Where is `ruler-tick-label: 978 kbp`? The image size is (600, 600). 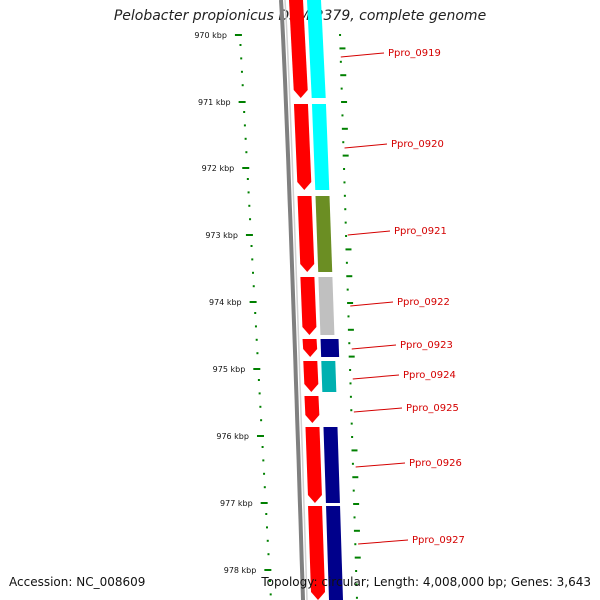 ruler-tick-label: 978 kbp is located at coordinates (240, 570).